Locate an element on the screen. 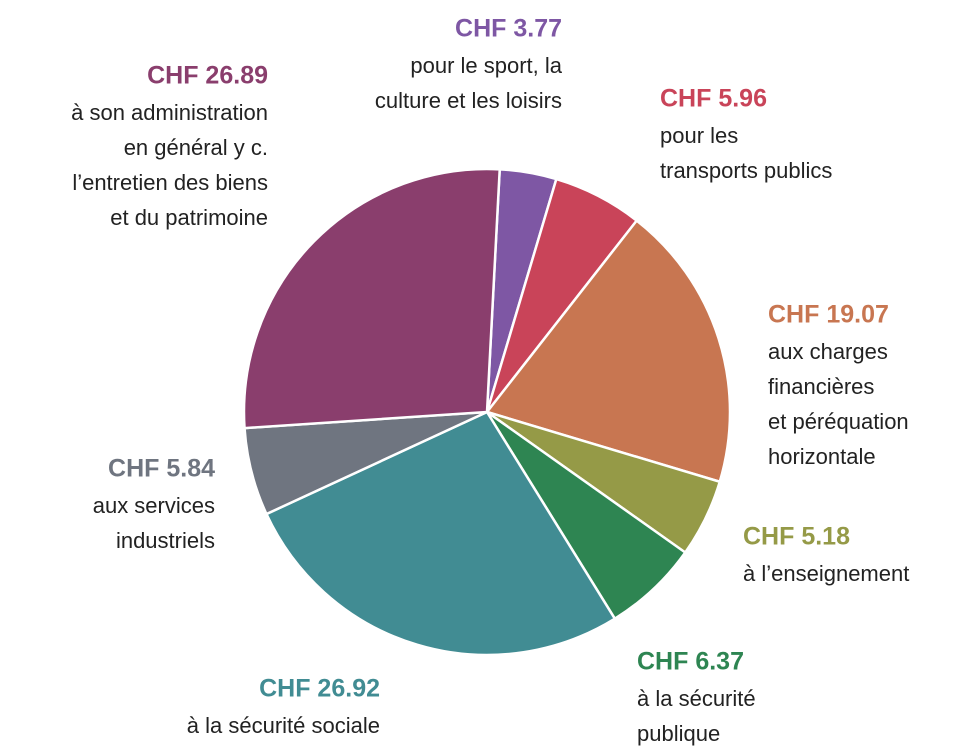 The height and width of the screenshot is (747, 959). value-label: CHF 19.07 is located at coordinates (828, 315).